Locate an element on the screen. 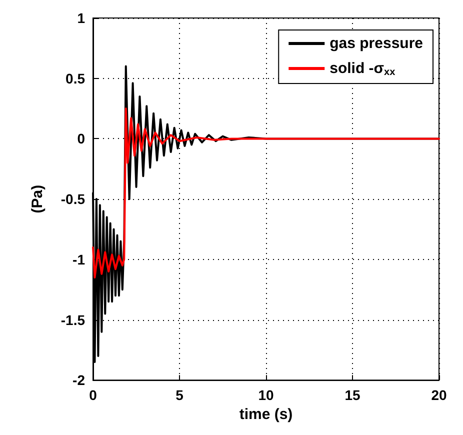 Image resolution: width=463 pixels, height=435 pixels. y-tick-label: 0.5 is located at coordinates (76, 78).